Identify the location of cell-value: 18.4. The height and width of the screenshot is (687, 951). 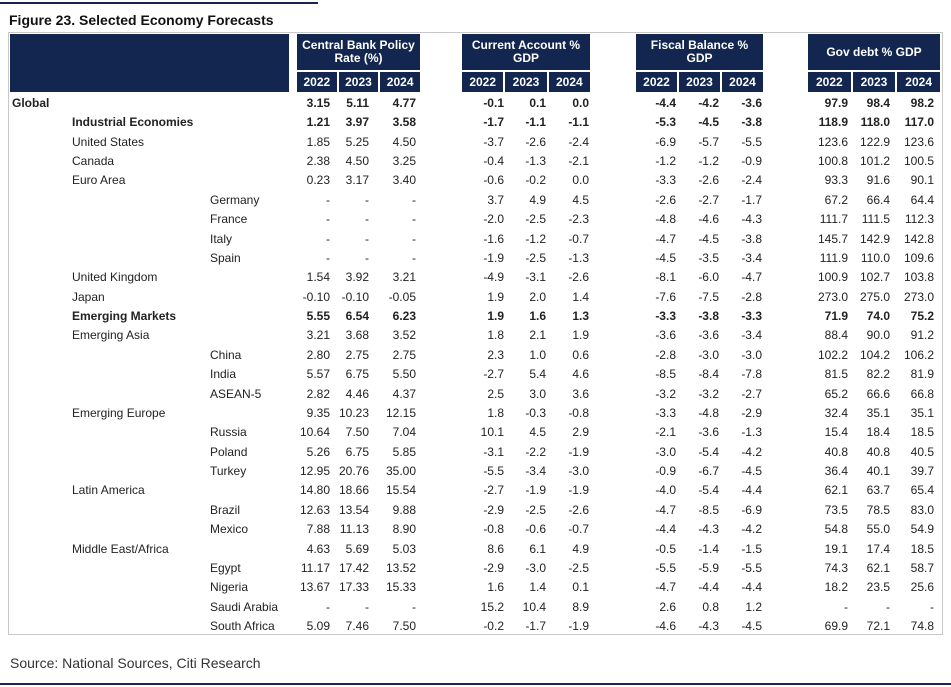
(878, 432).